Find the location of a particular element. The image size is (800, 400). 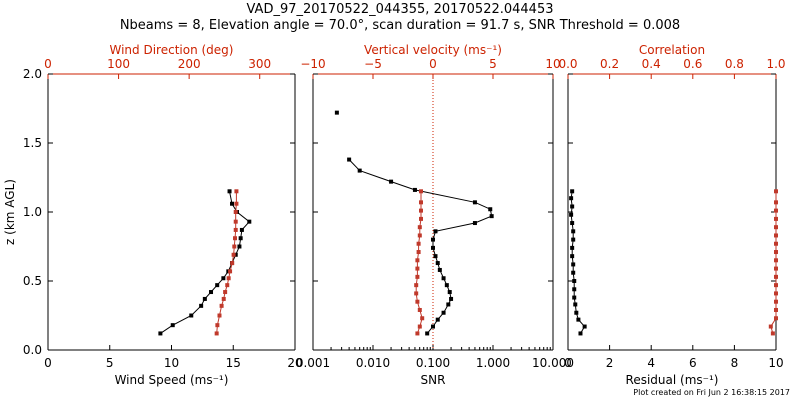

top-tick-label: 0.6 is located at coordinates (692, 64).